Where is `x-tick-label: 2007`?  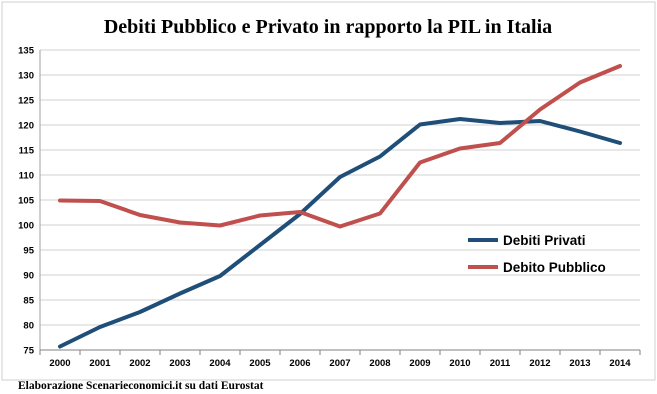 x-tick-label: 2007 is located at coordinates (339, 363).